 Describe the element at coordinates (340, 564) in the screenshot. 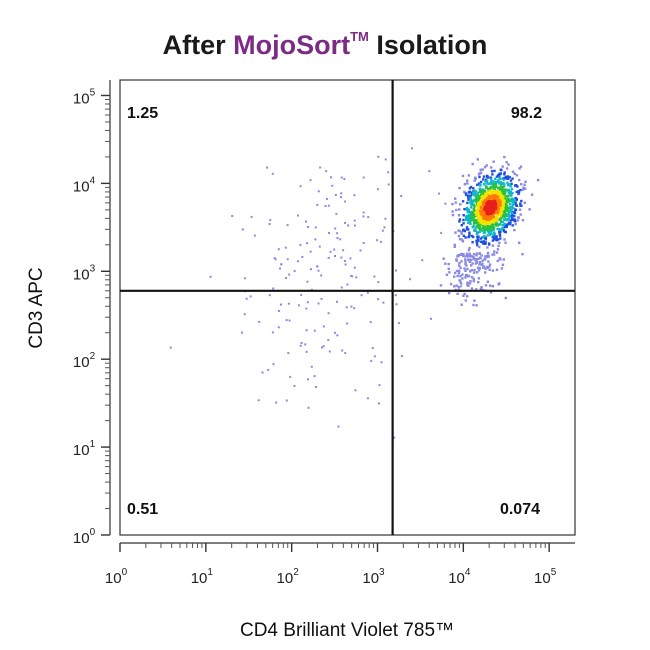

I see `x-axis: 100 101 102 103 104 105` at that location.